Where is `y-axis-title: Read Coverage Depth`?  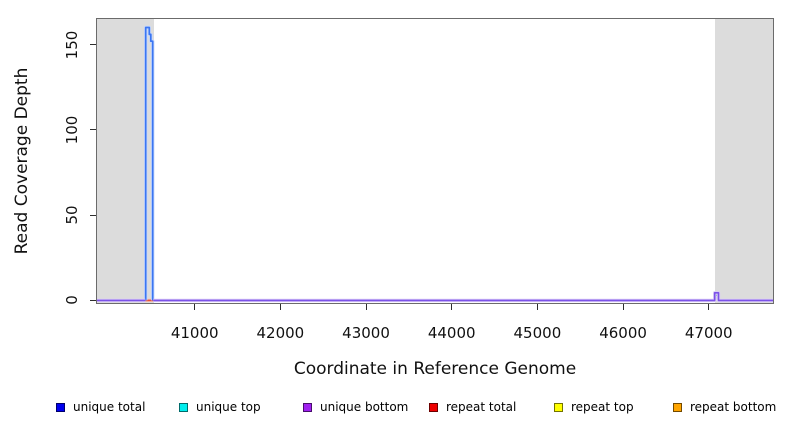
y-axis-title: Read Coverage Depth is located at coordinates (22, 161).